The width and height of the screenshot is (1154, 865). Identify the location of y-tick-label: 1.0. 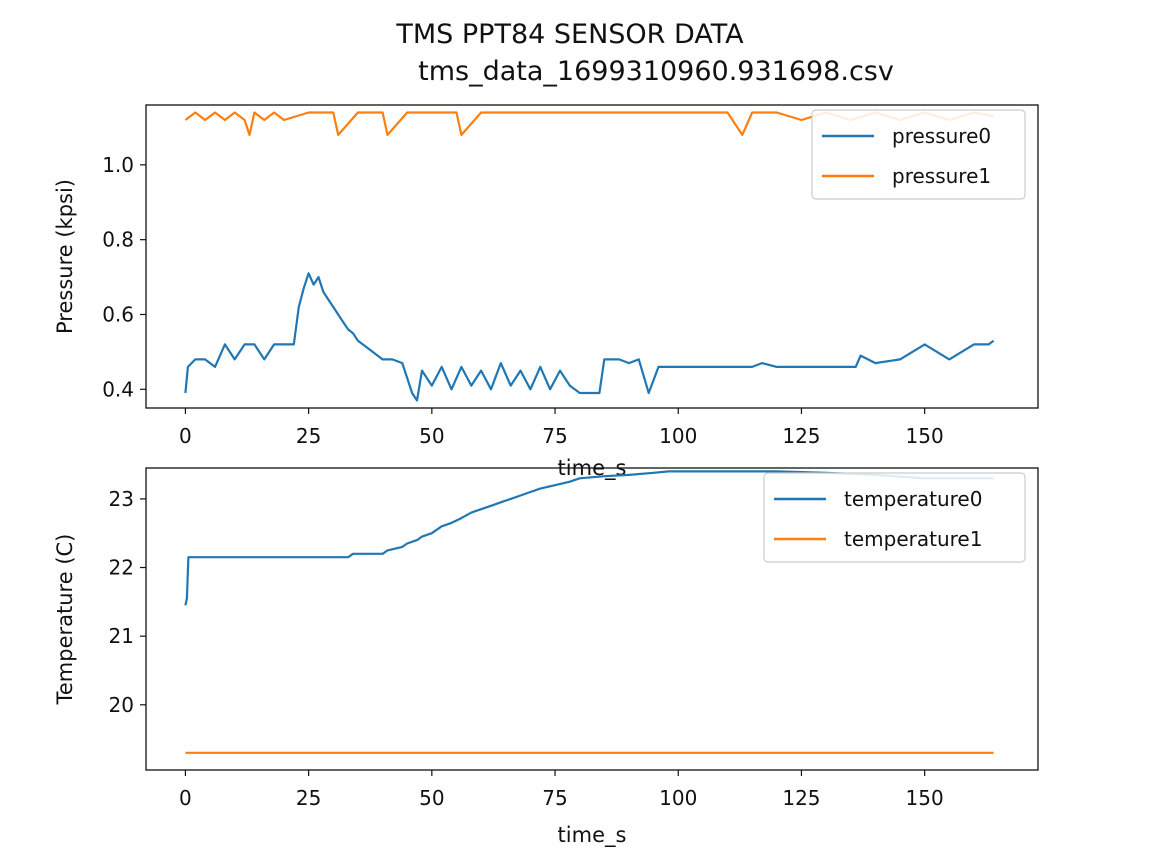
(118, 165).